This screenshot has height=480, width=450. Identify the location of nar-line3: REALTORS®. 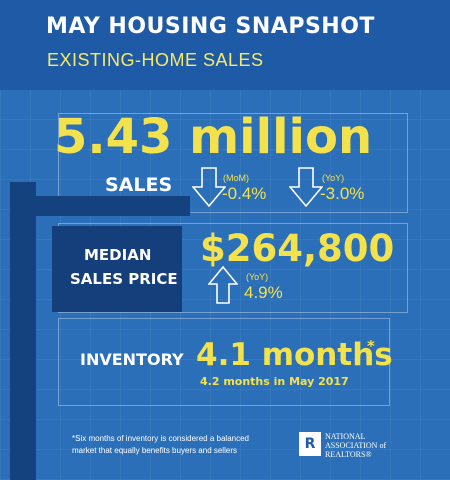
(348, 454).